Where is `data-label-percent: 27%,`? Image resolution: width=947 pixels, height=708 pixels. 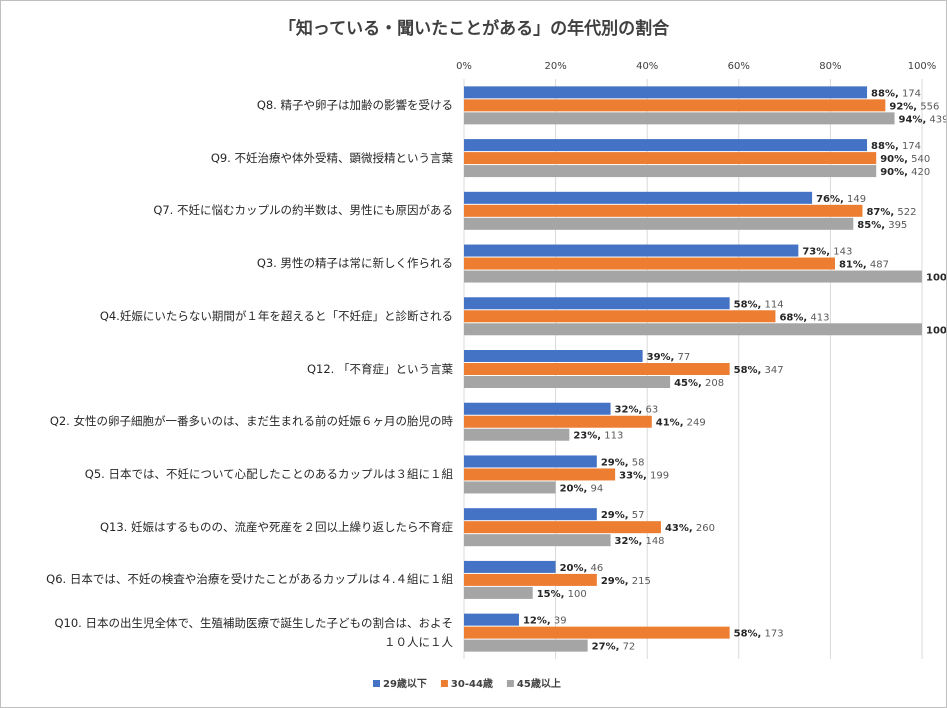
data-label-percent: 27%, is located at coordinates (606, 647).